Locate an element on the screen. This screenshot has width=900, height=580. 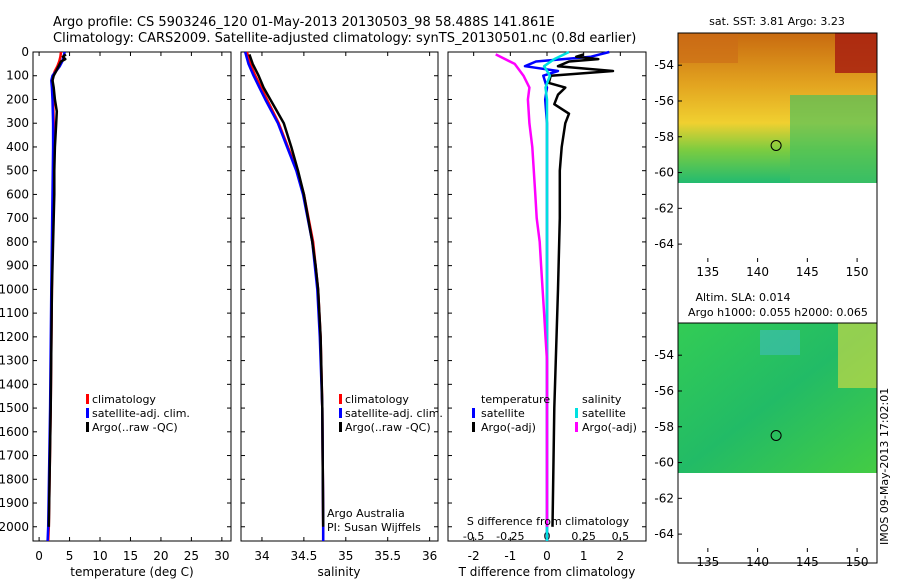
lon-tick-label: 135 is located at coordinates (707, 272).